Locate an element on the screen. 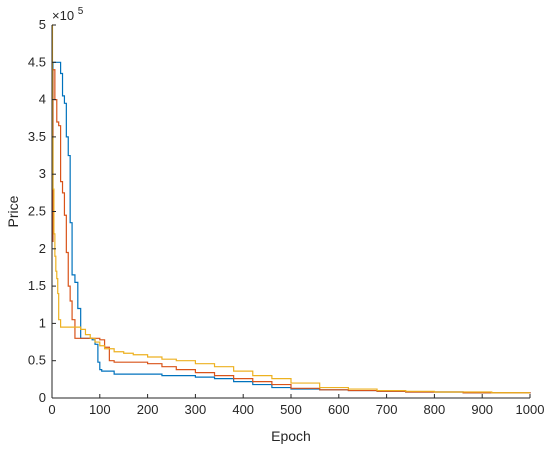 The image size is (550, 449). y-exponent-base: ×10 is located at coordinates (63, 15).